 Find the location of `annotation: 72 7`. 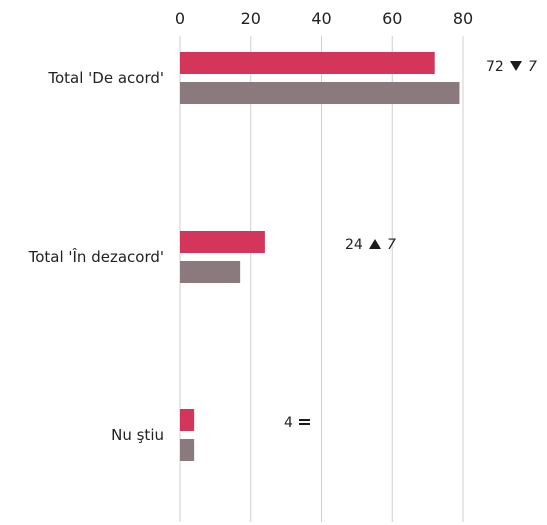

annotation: 72 7 is located at coordinates (511, 67).